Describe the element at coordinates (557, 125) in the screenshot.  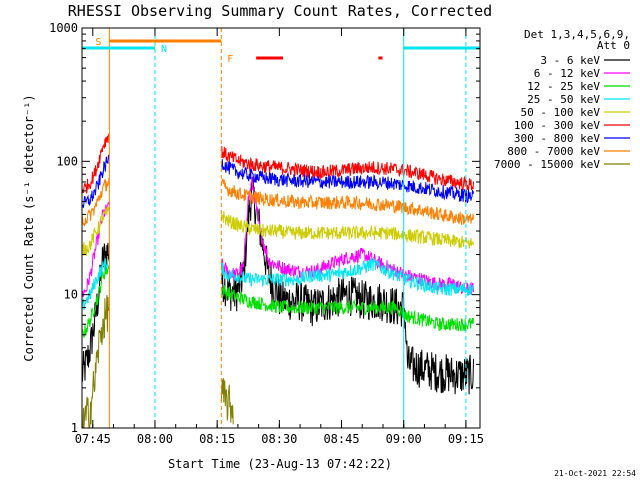
I see `legend-entry-label: 100 - 300 keV` at that location.